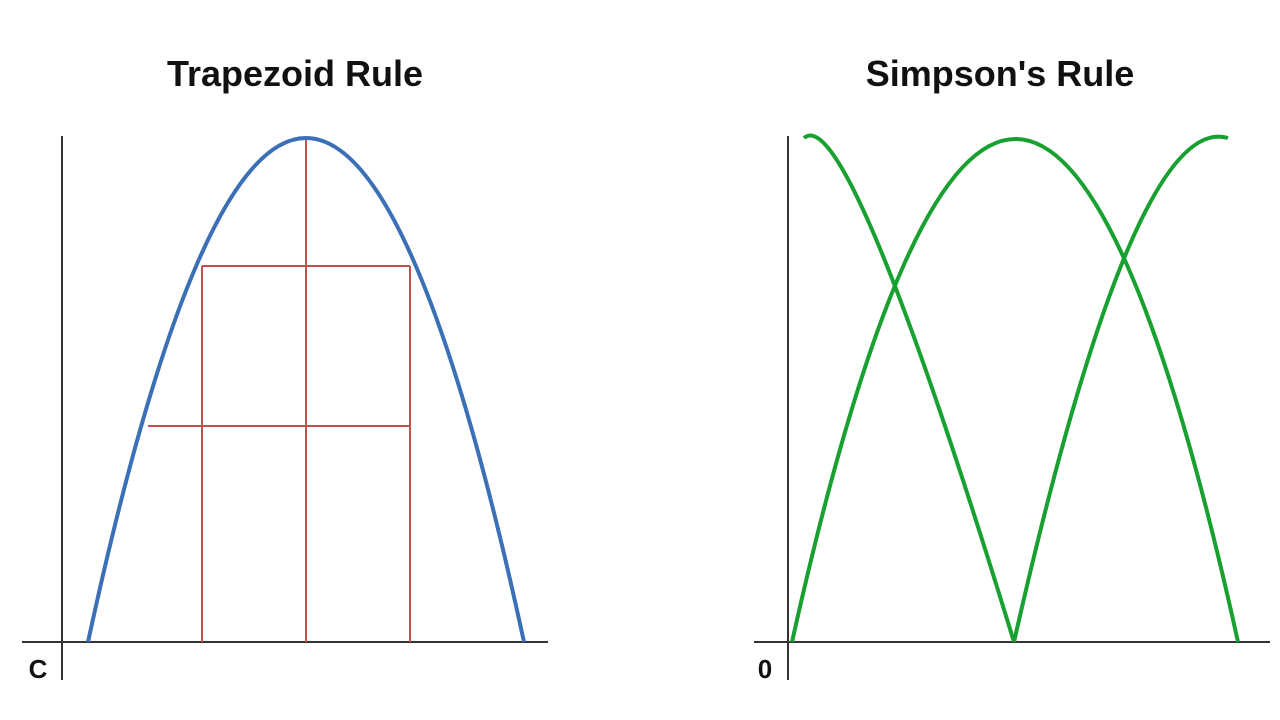  I want to click on simpson-left-arc, so click(909, 388).